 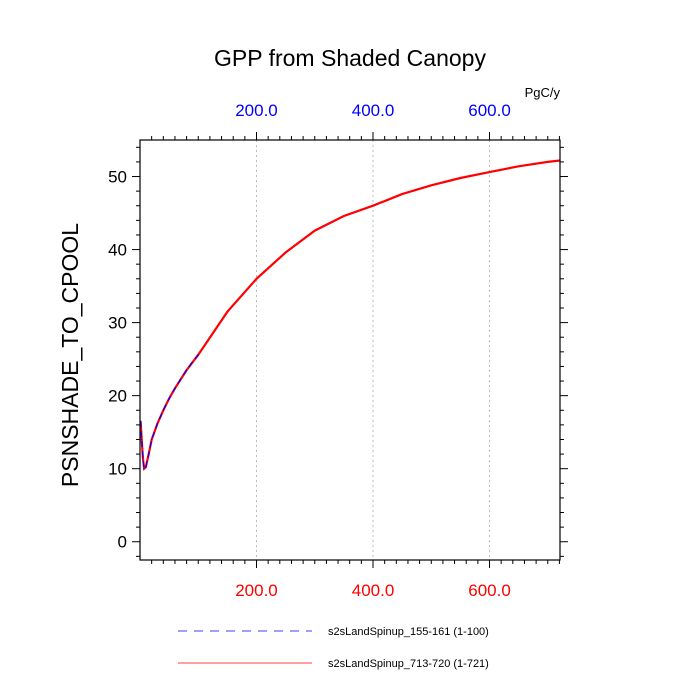 What do you see at coordinates (117, 177) in the screenshot?
I see `y-tick-label: 50` at bounding box center [117, 177].